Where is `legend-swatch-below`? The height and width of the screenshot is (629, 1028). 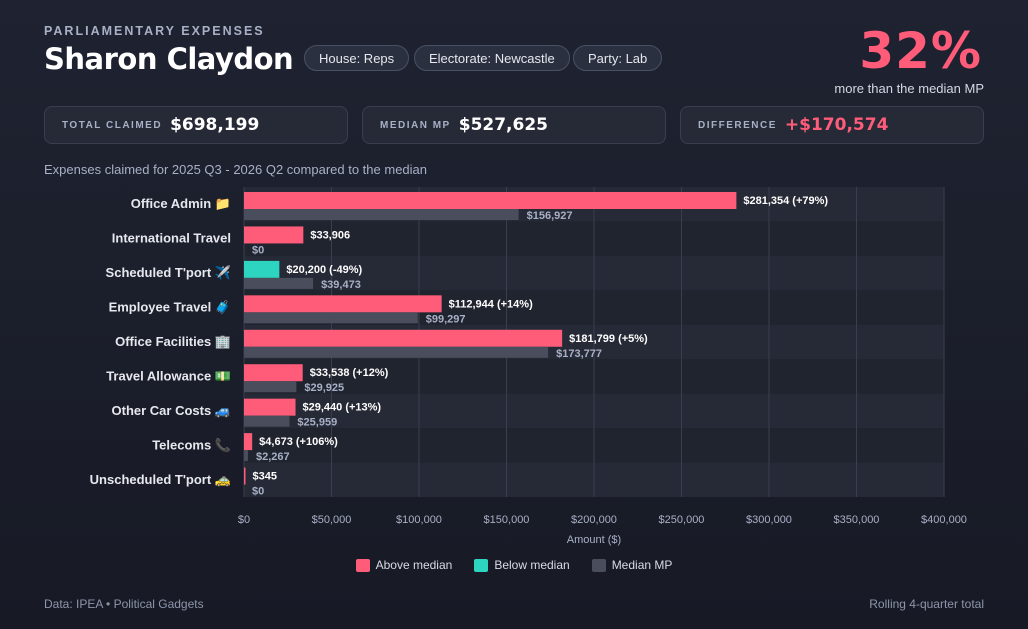 legend-swatch-below is located at coordinates (481, 565).